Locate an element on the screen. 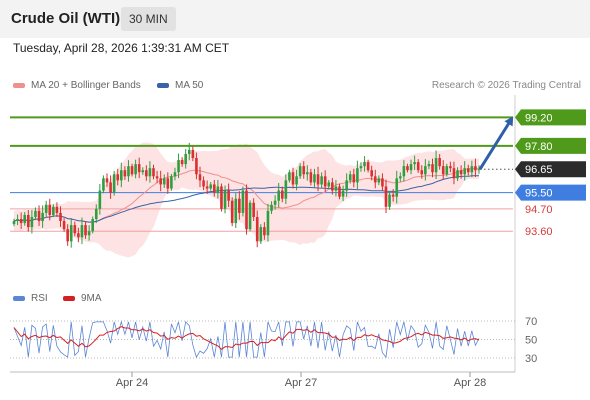  level-label-95.50: 95.50 is located at coordinates (539, 194).